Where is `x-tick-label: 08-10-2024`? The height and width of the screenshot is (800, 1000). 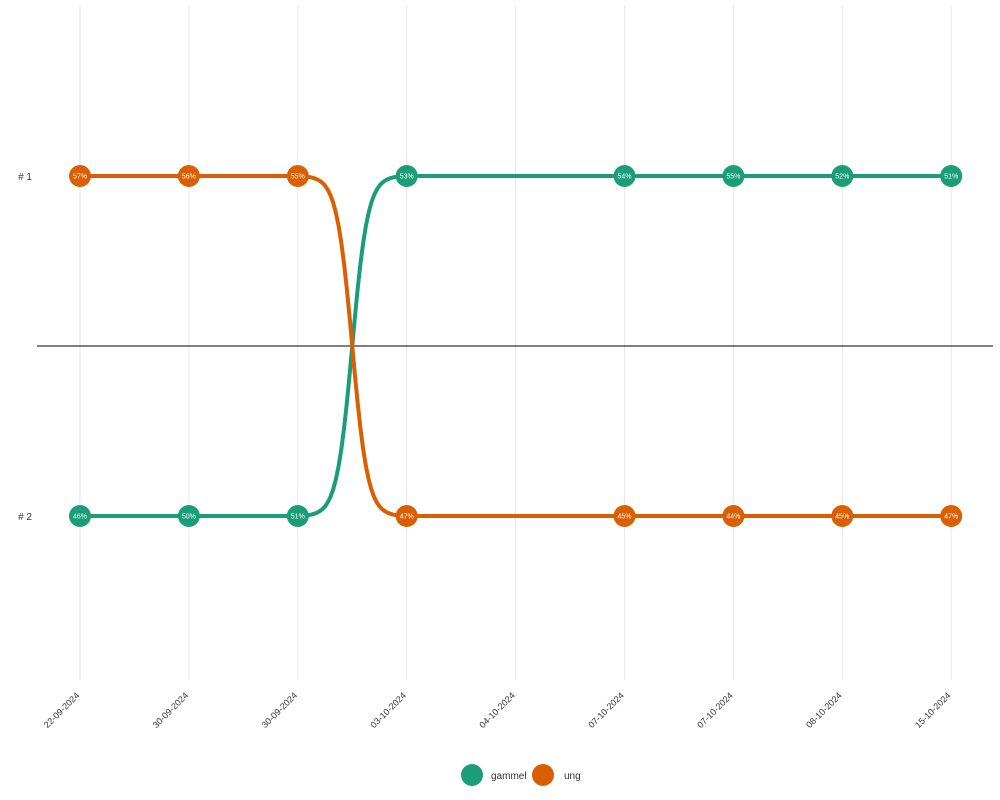 x-tick-label: 08-10-2024 is located at coordinates (824, 710).